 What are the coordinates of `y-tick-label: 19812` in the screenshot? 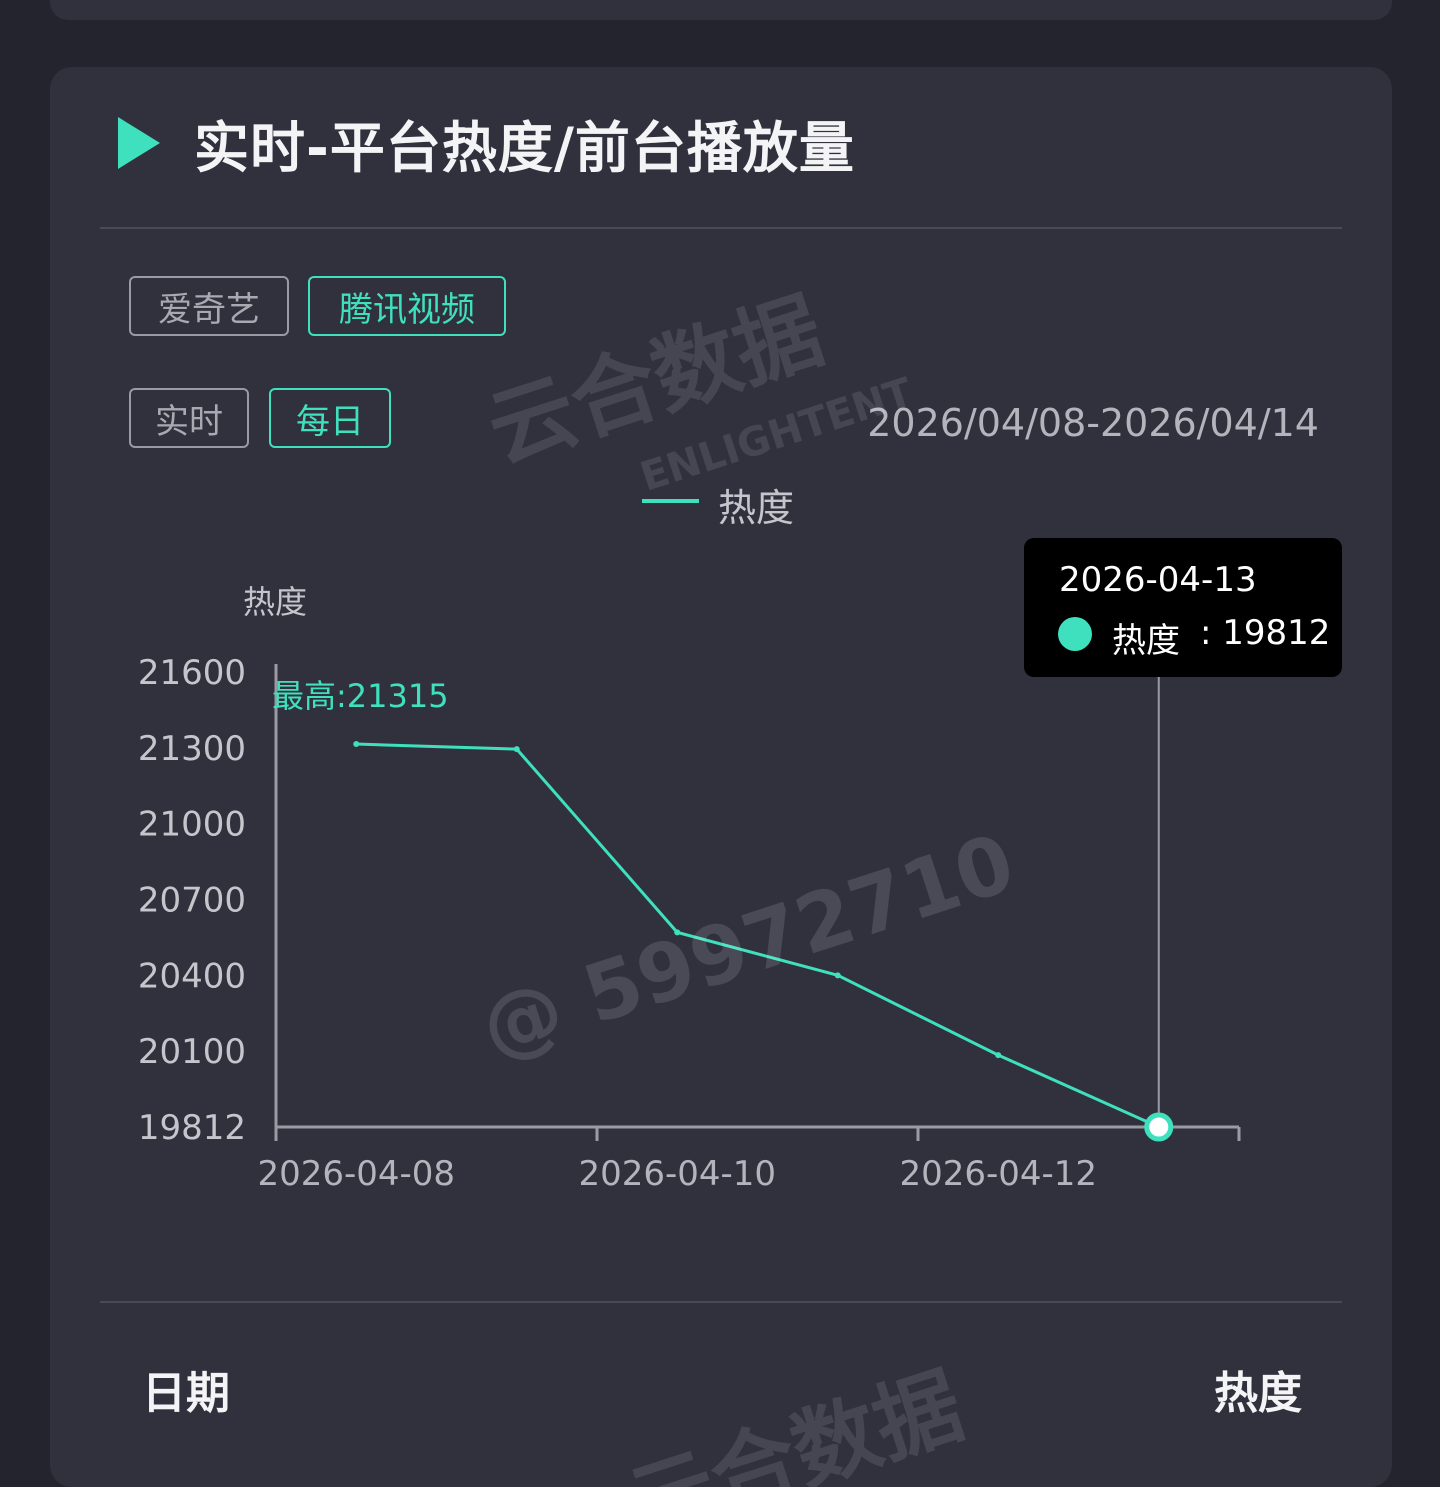 It's located at (192, 1128).